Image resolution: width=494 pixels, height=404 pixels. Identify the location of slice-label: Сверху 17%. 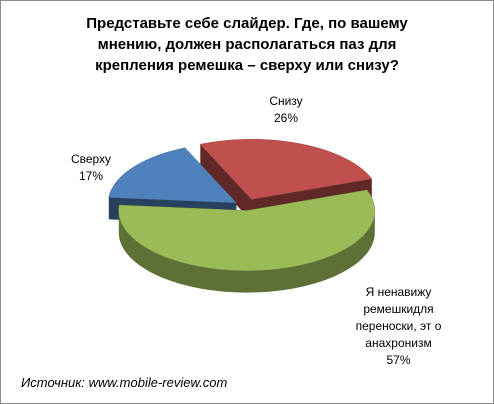
(91, 168).